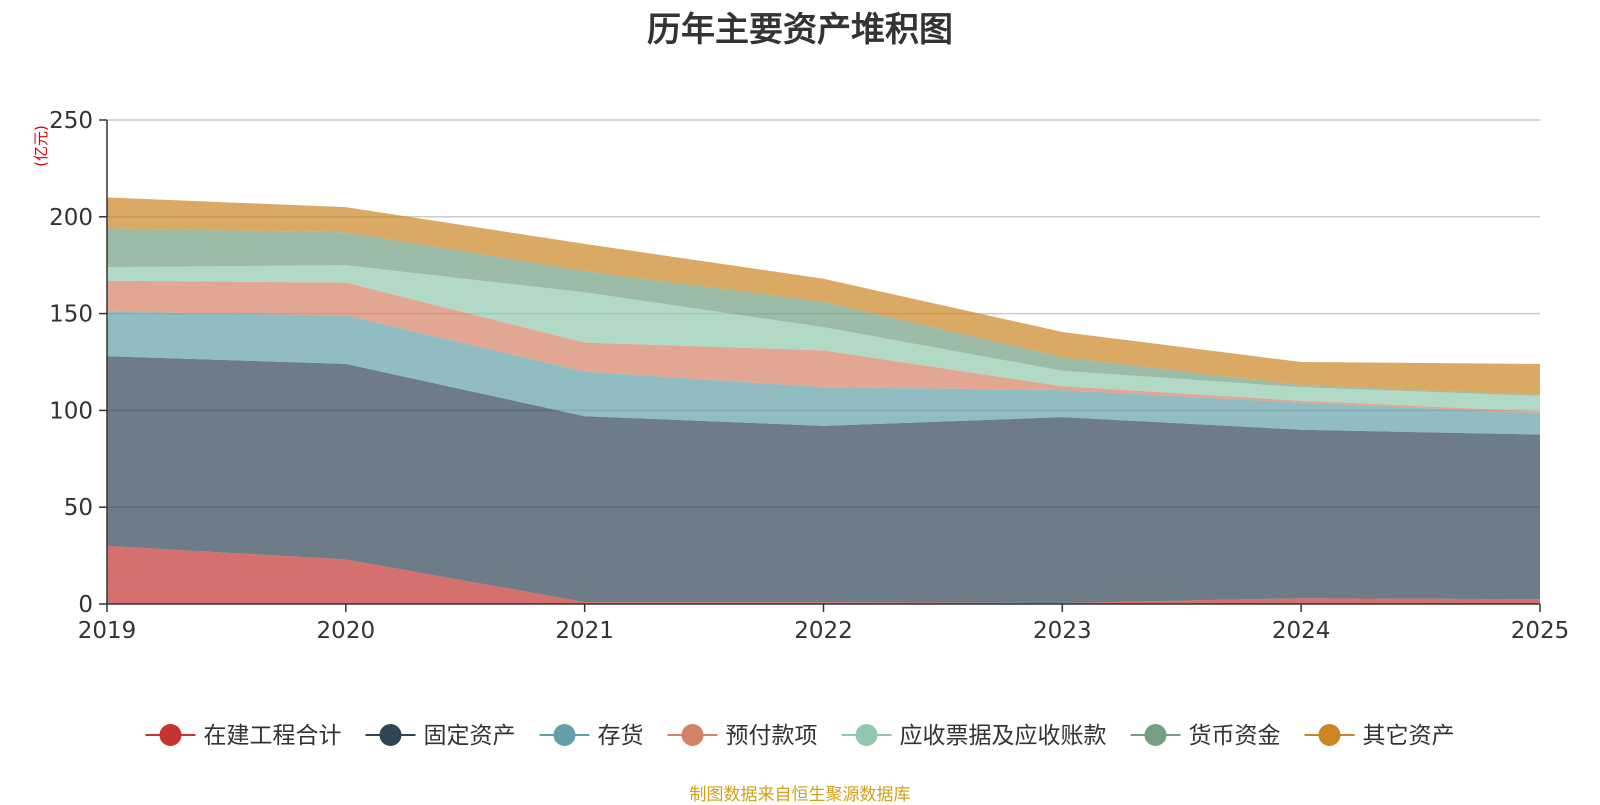 This screenshot has width=1600, height=805. Describe the element at coordinates (71, 121) in the screenshot. I see `y-tick-label: 250` at that location.